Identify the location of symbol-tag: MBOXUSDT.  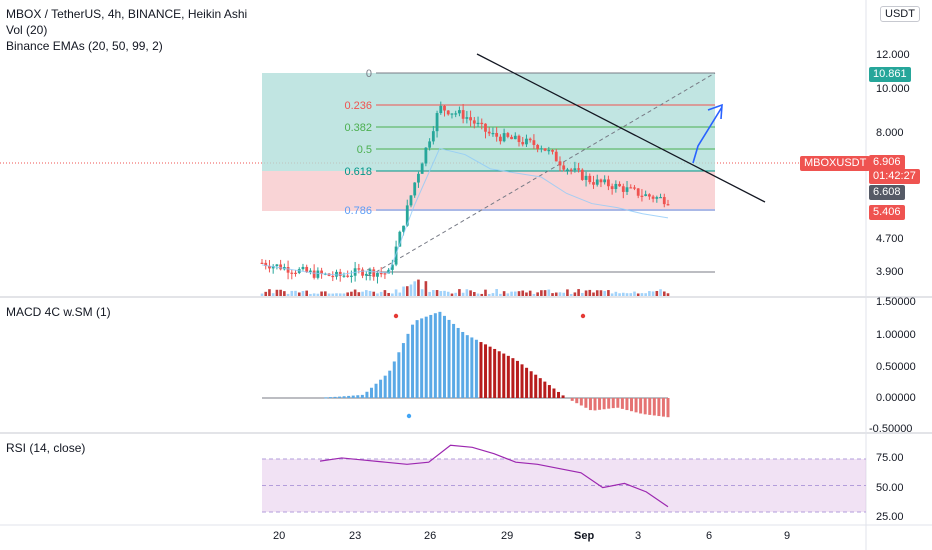
(835, 163).